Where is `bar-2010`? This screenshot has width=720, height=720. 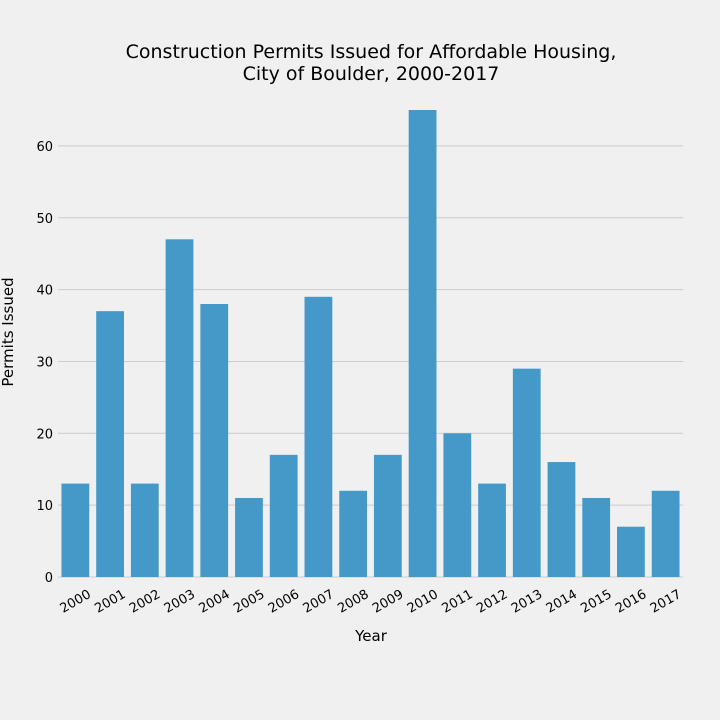 bar-2010 is located at coordinates (422, 343).